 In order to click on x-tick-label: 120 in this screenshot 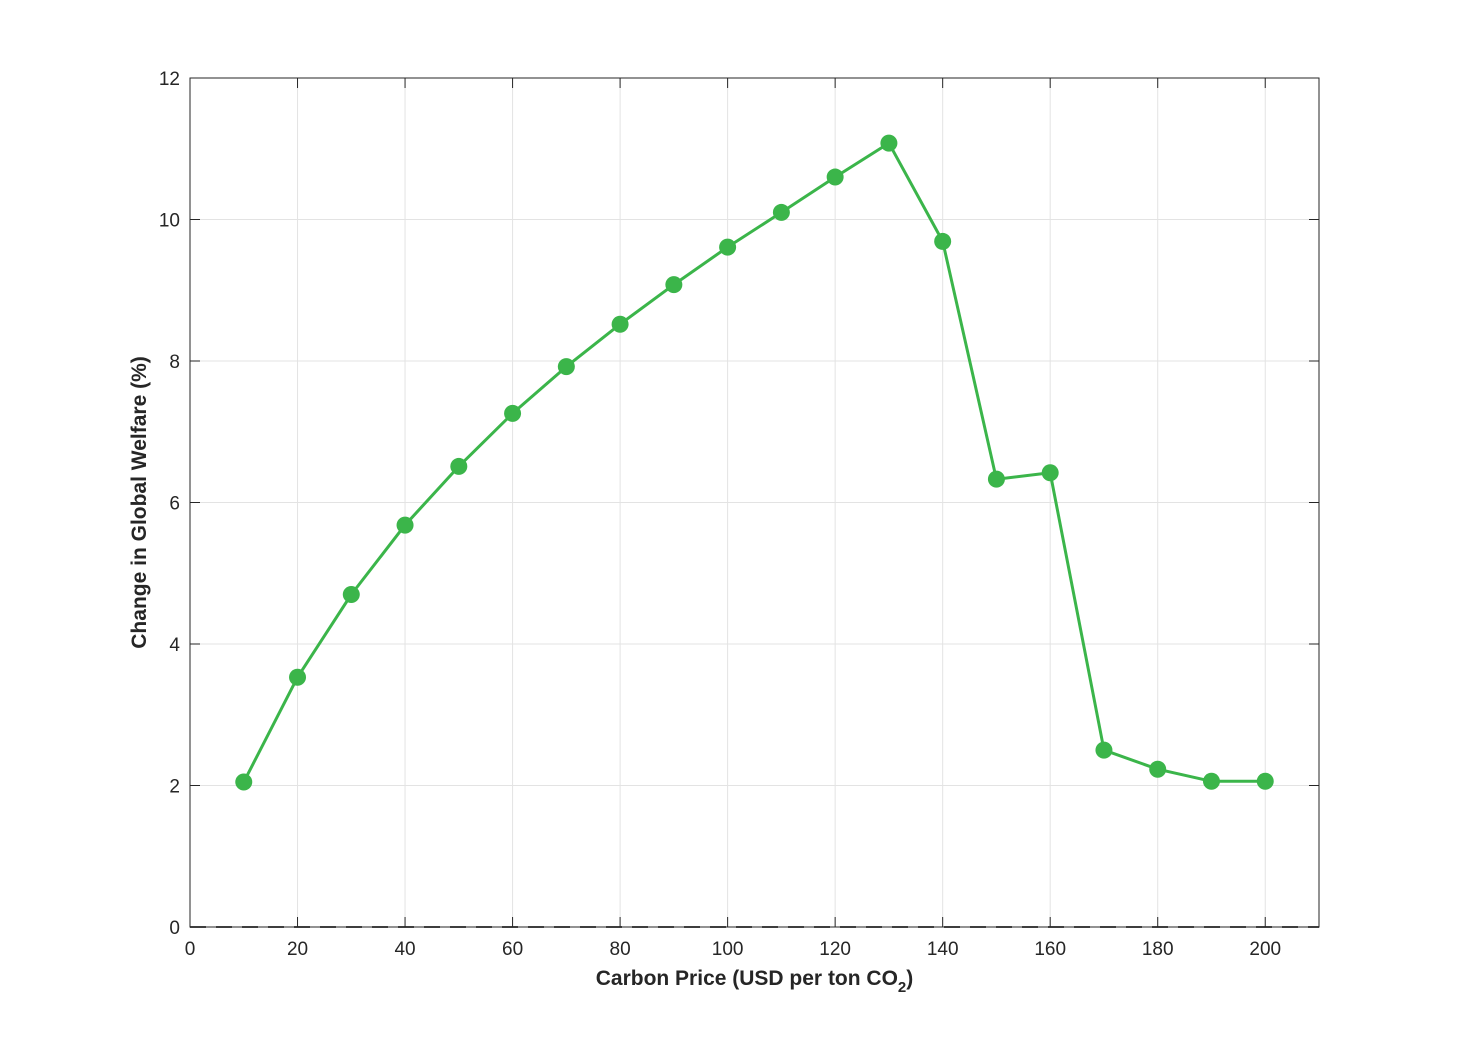, I will do `click(835, 949)`.